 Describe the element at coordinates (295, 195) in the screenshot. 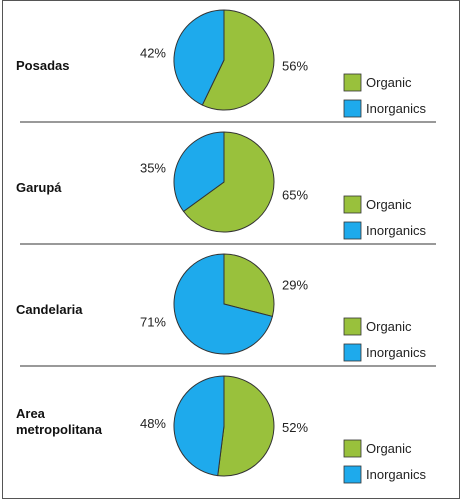

I see `pie-slice-label: 65%` at that location.